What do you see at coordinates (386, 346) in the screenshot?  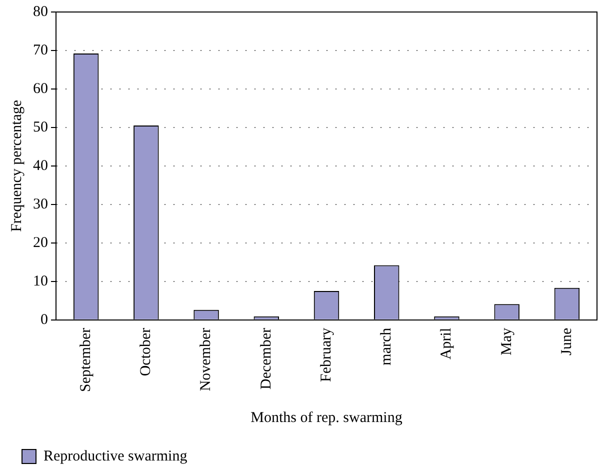 I see `x-tick-label: march` at bounding box center [386, 346].